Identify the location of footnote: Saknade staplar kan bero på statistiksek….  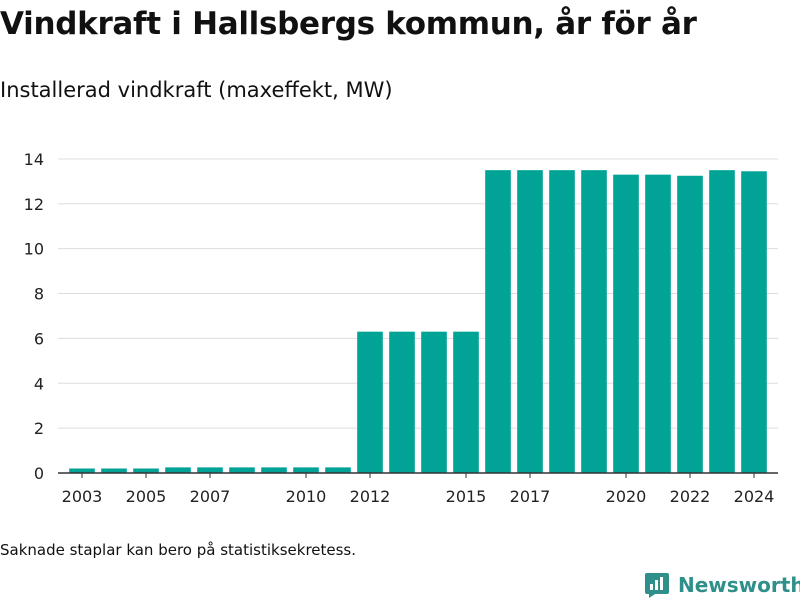
(178, 550).